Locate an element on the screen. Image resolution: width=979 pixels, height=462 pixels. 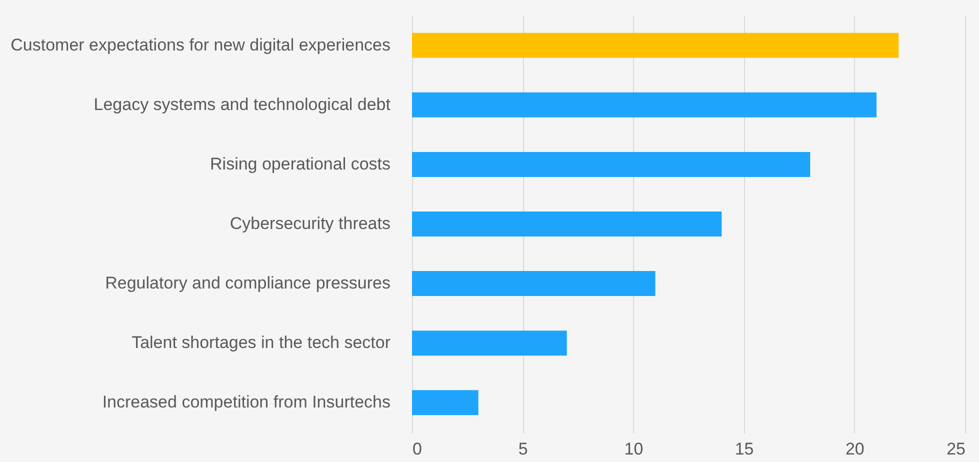
y-tick-label: Increased competition from Insurtechs is located at coordinates (246, 402).